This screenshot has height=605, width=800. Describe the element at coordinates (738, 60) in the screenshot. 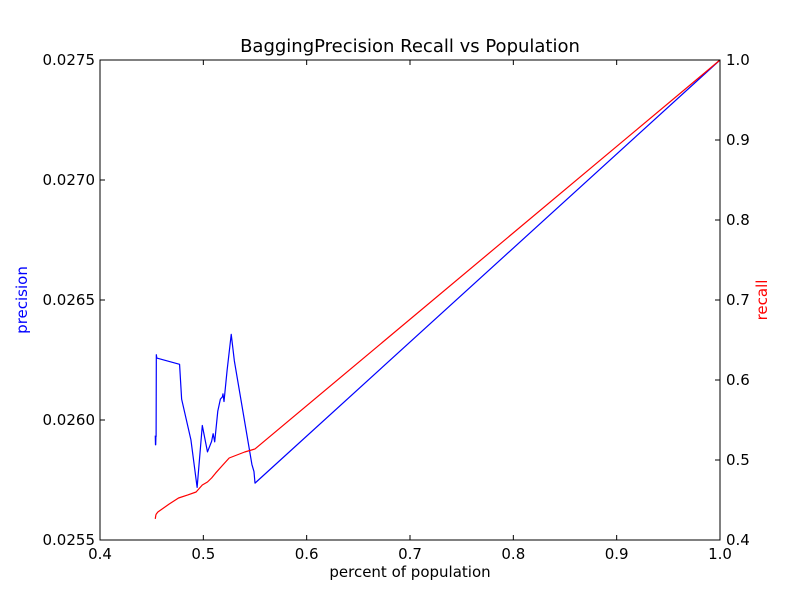

I see `right-y-tick-label: 1.0` at that location.